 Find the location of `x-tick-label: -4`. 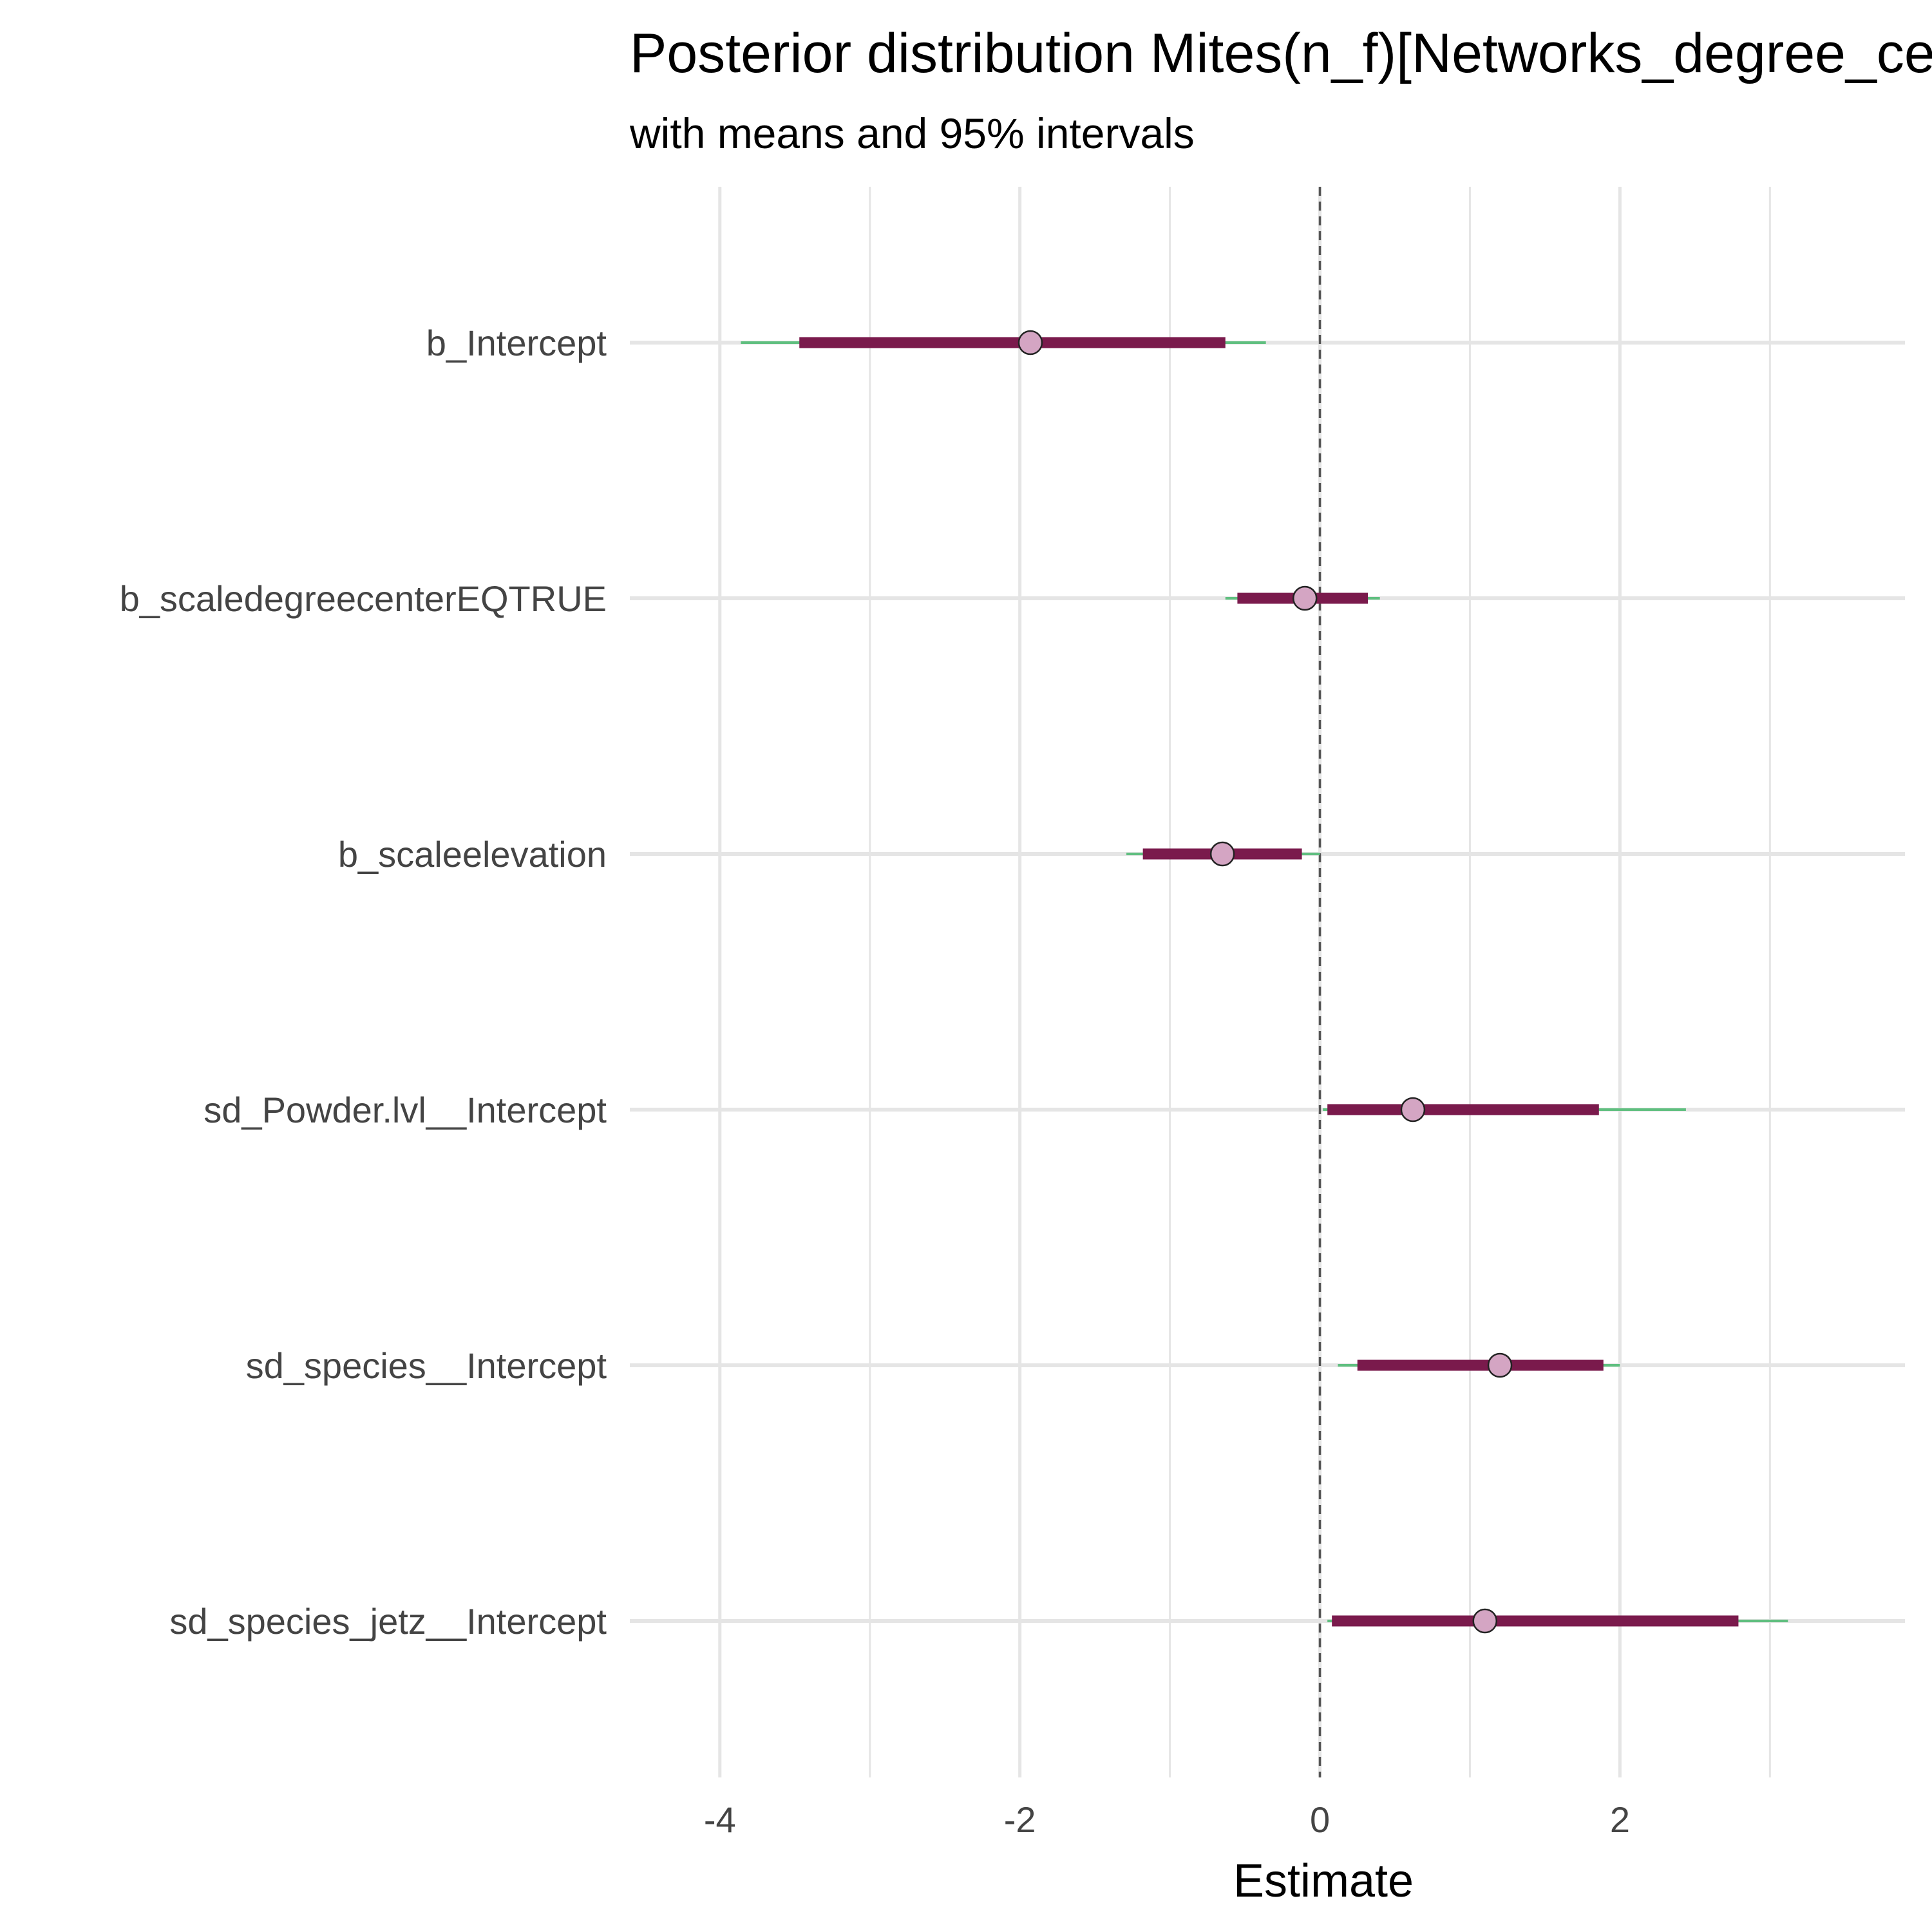

x-tick-label: -4 is located at coordinates (720, 1820).